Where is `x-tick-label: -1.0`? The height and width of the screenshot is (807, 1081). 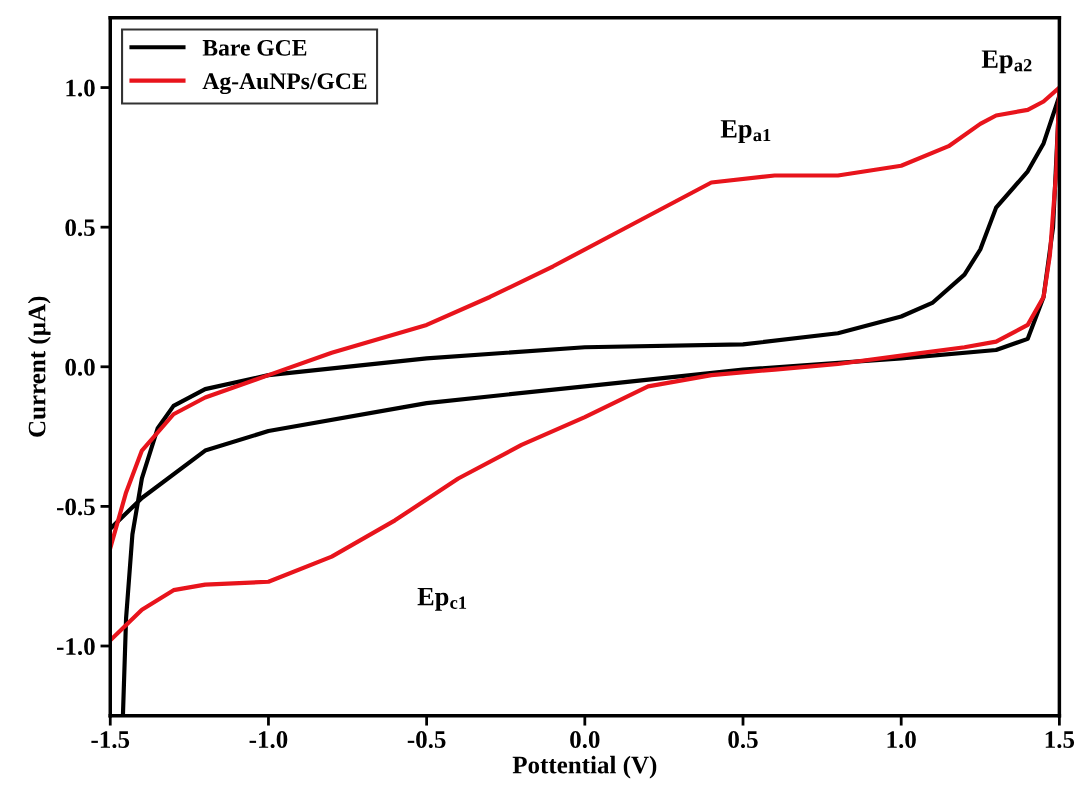
x-tick-label: -1.0 is located at coordinates (268, 740).